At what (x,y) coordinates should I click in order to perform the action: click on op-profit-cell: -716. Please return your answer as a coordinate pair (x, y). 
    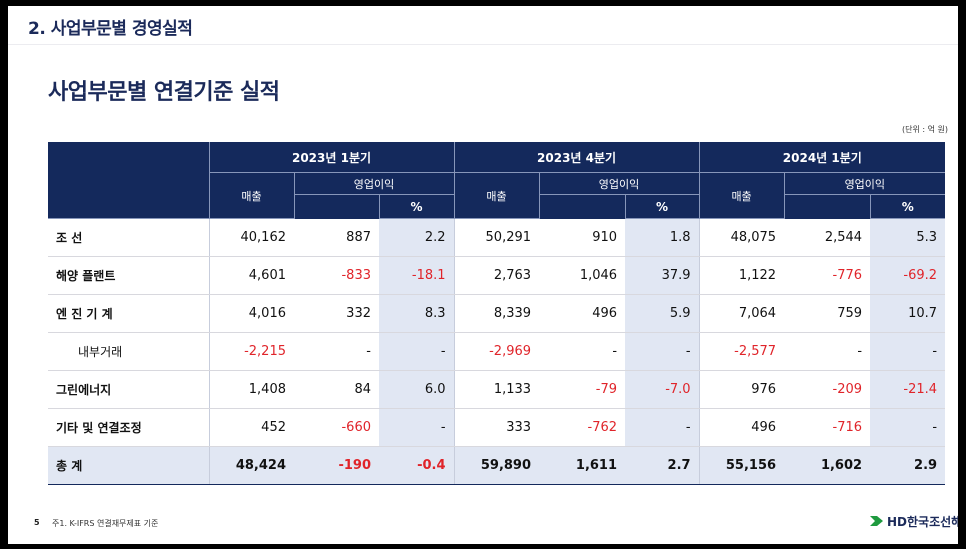
    Looking at the image, I should click on (827, 427).